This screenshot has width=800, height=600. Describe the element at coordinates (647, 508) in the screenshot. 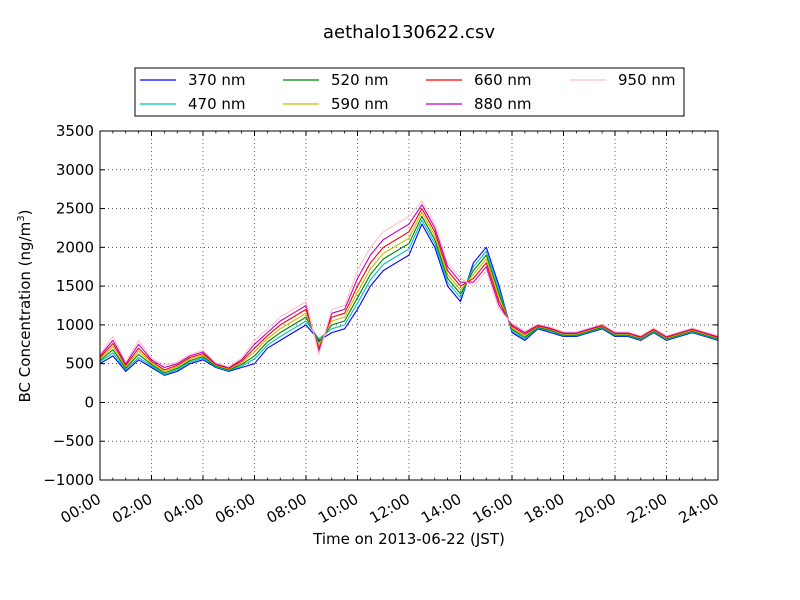

I see `x-tick-label: 22:00` at that location.